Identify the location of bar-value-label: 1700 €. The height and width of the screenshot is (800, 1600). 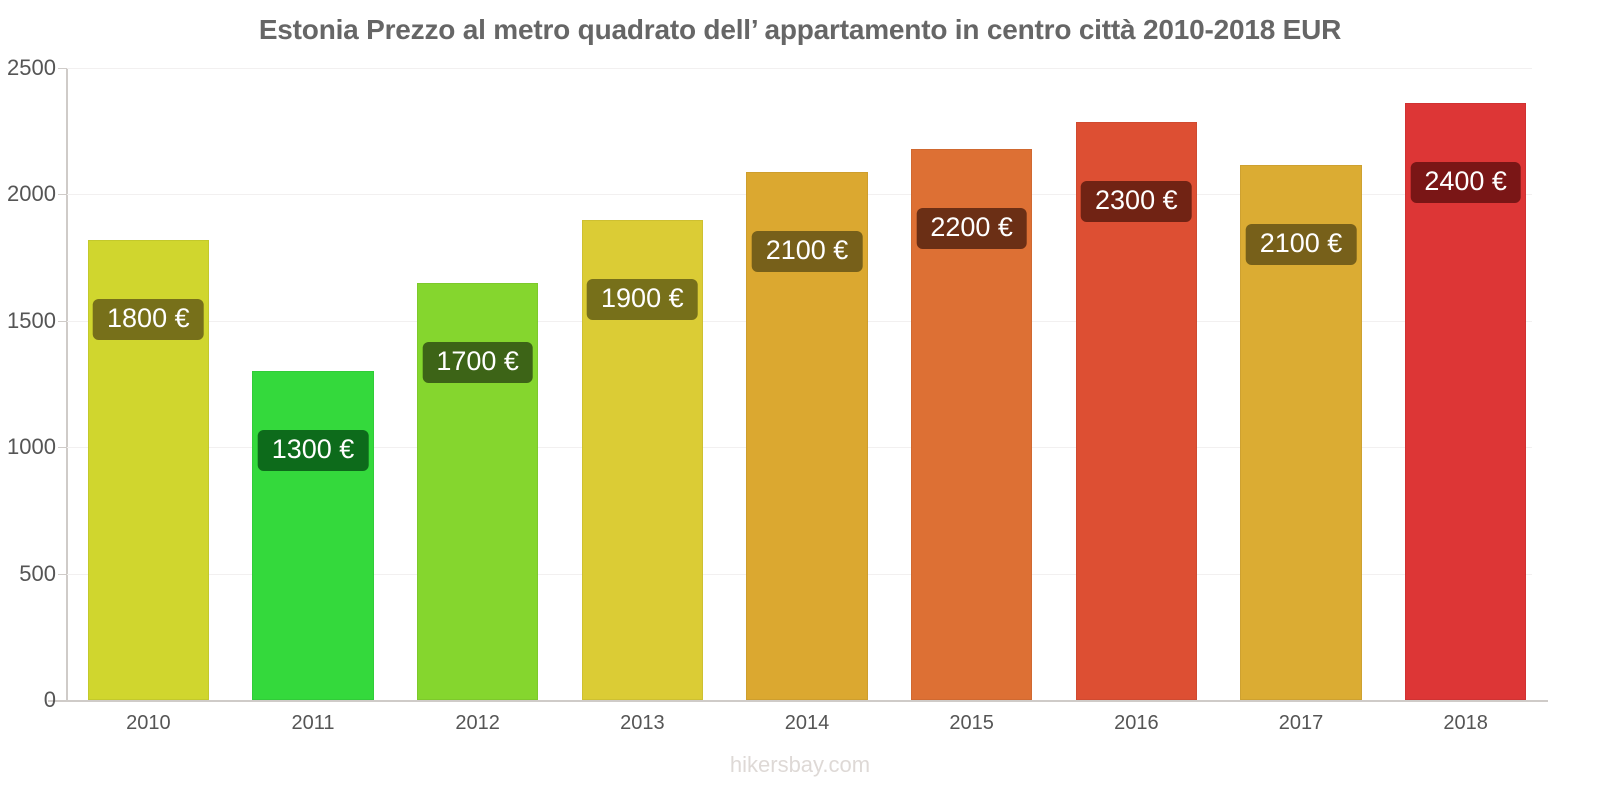
(477, 362).